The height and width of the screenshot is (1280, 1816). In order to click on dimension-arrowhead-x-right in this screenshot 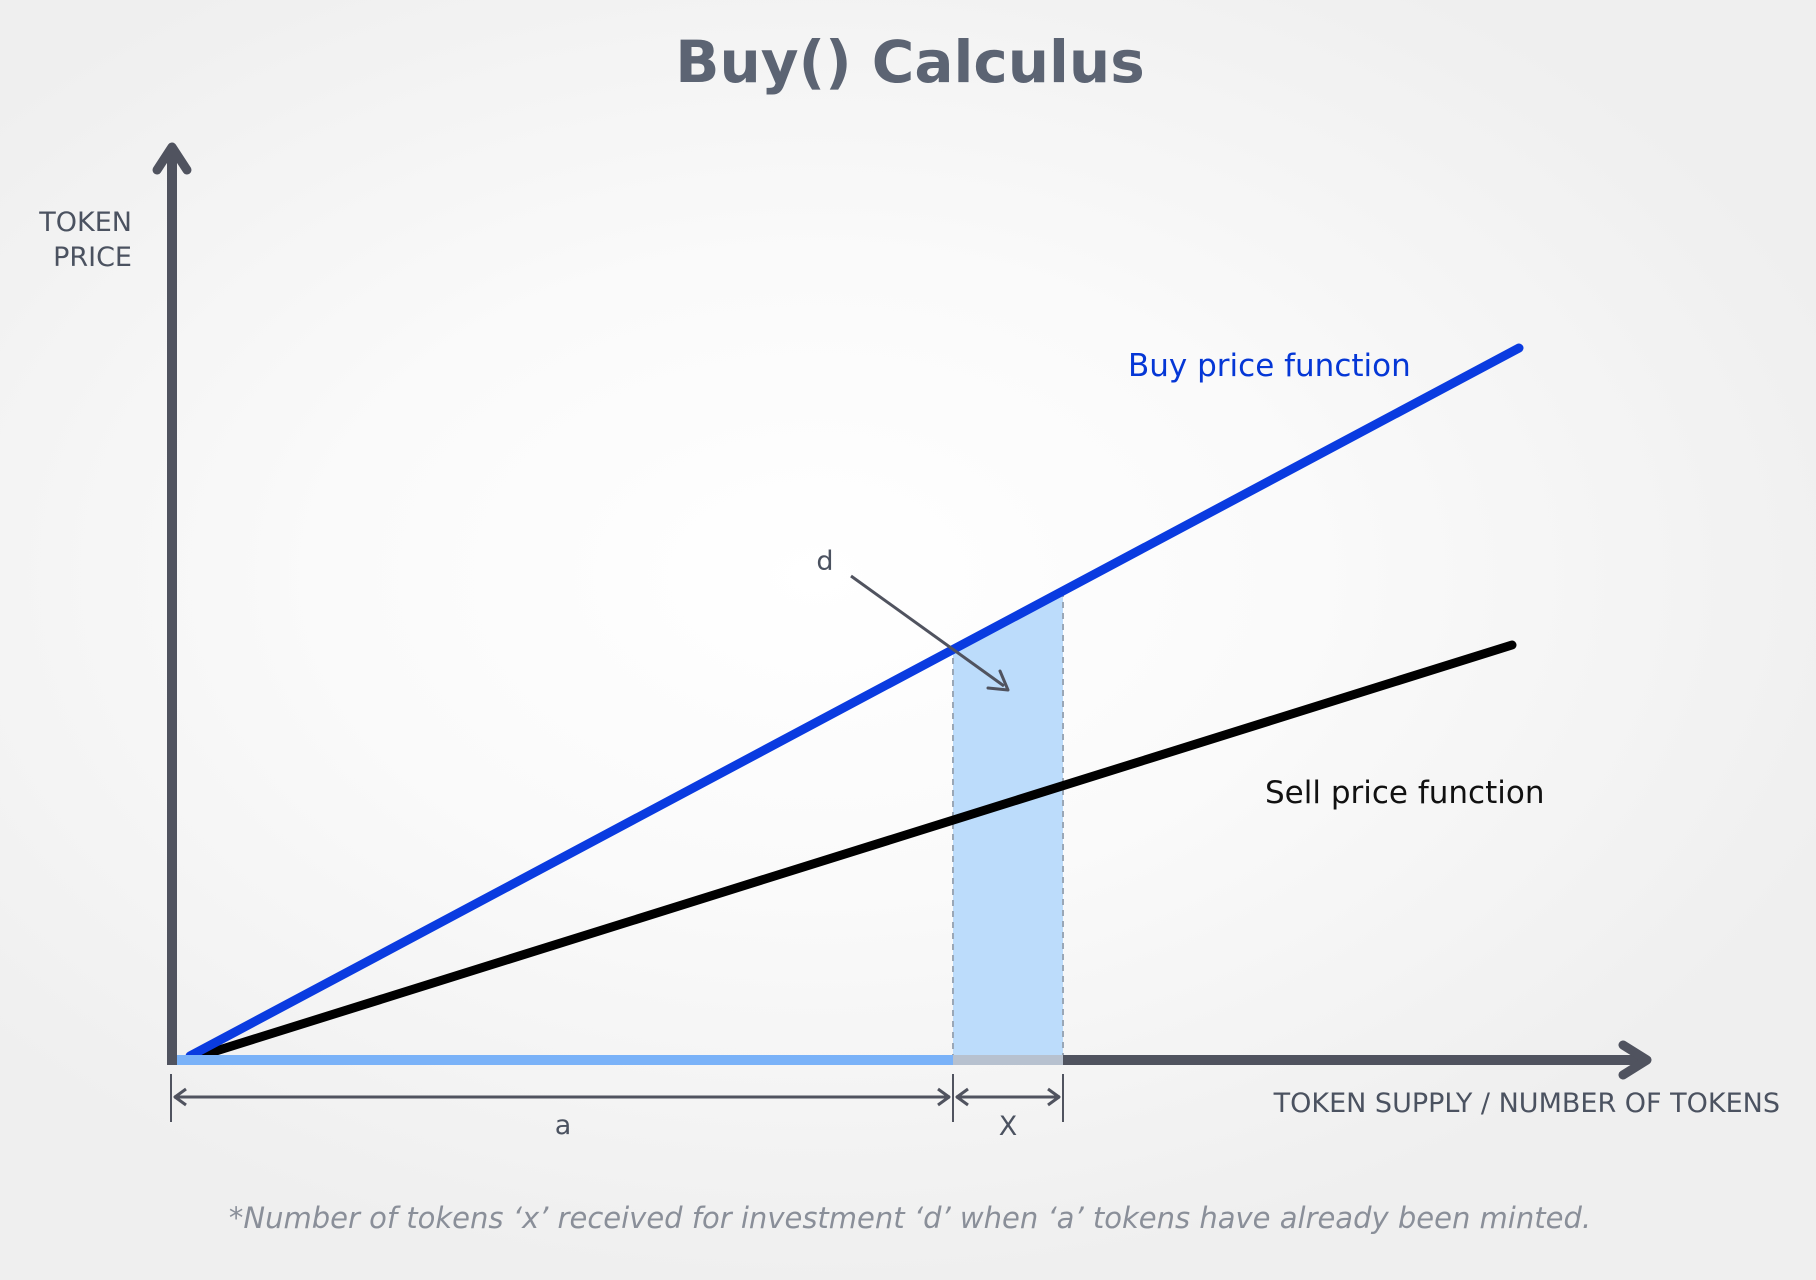, I will do `click(1054, 1097)`.